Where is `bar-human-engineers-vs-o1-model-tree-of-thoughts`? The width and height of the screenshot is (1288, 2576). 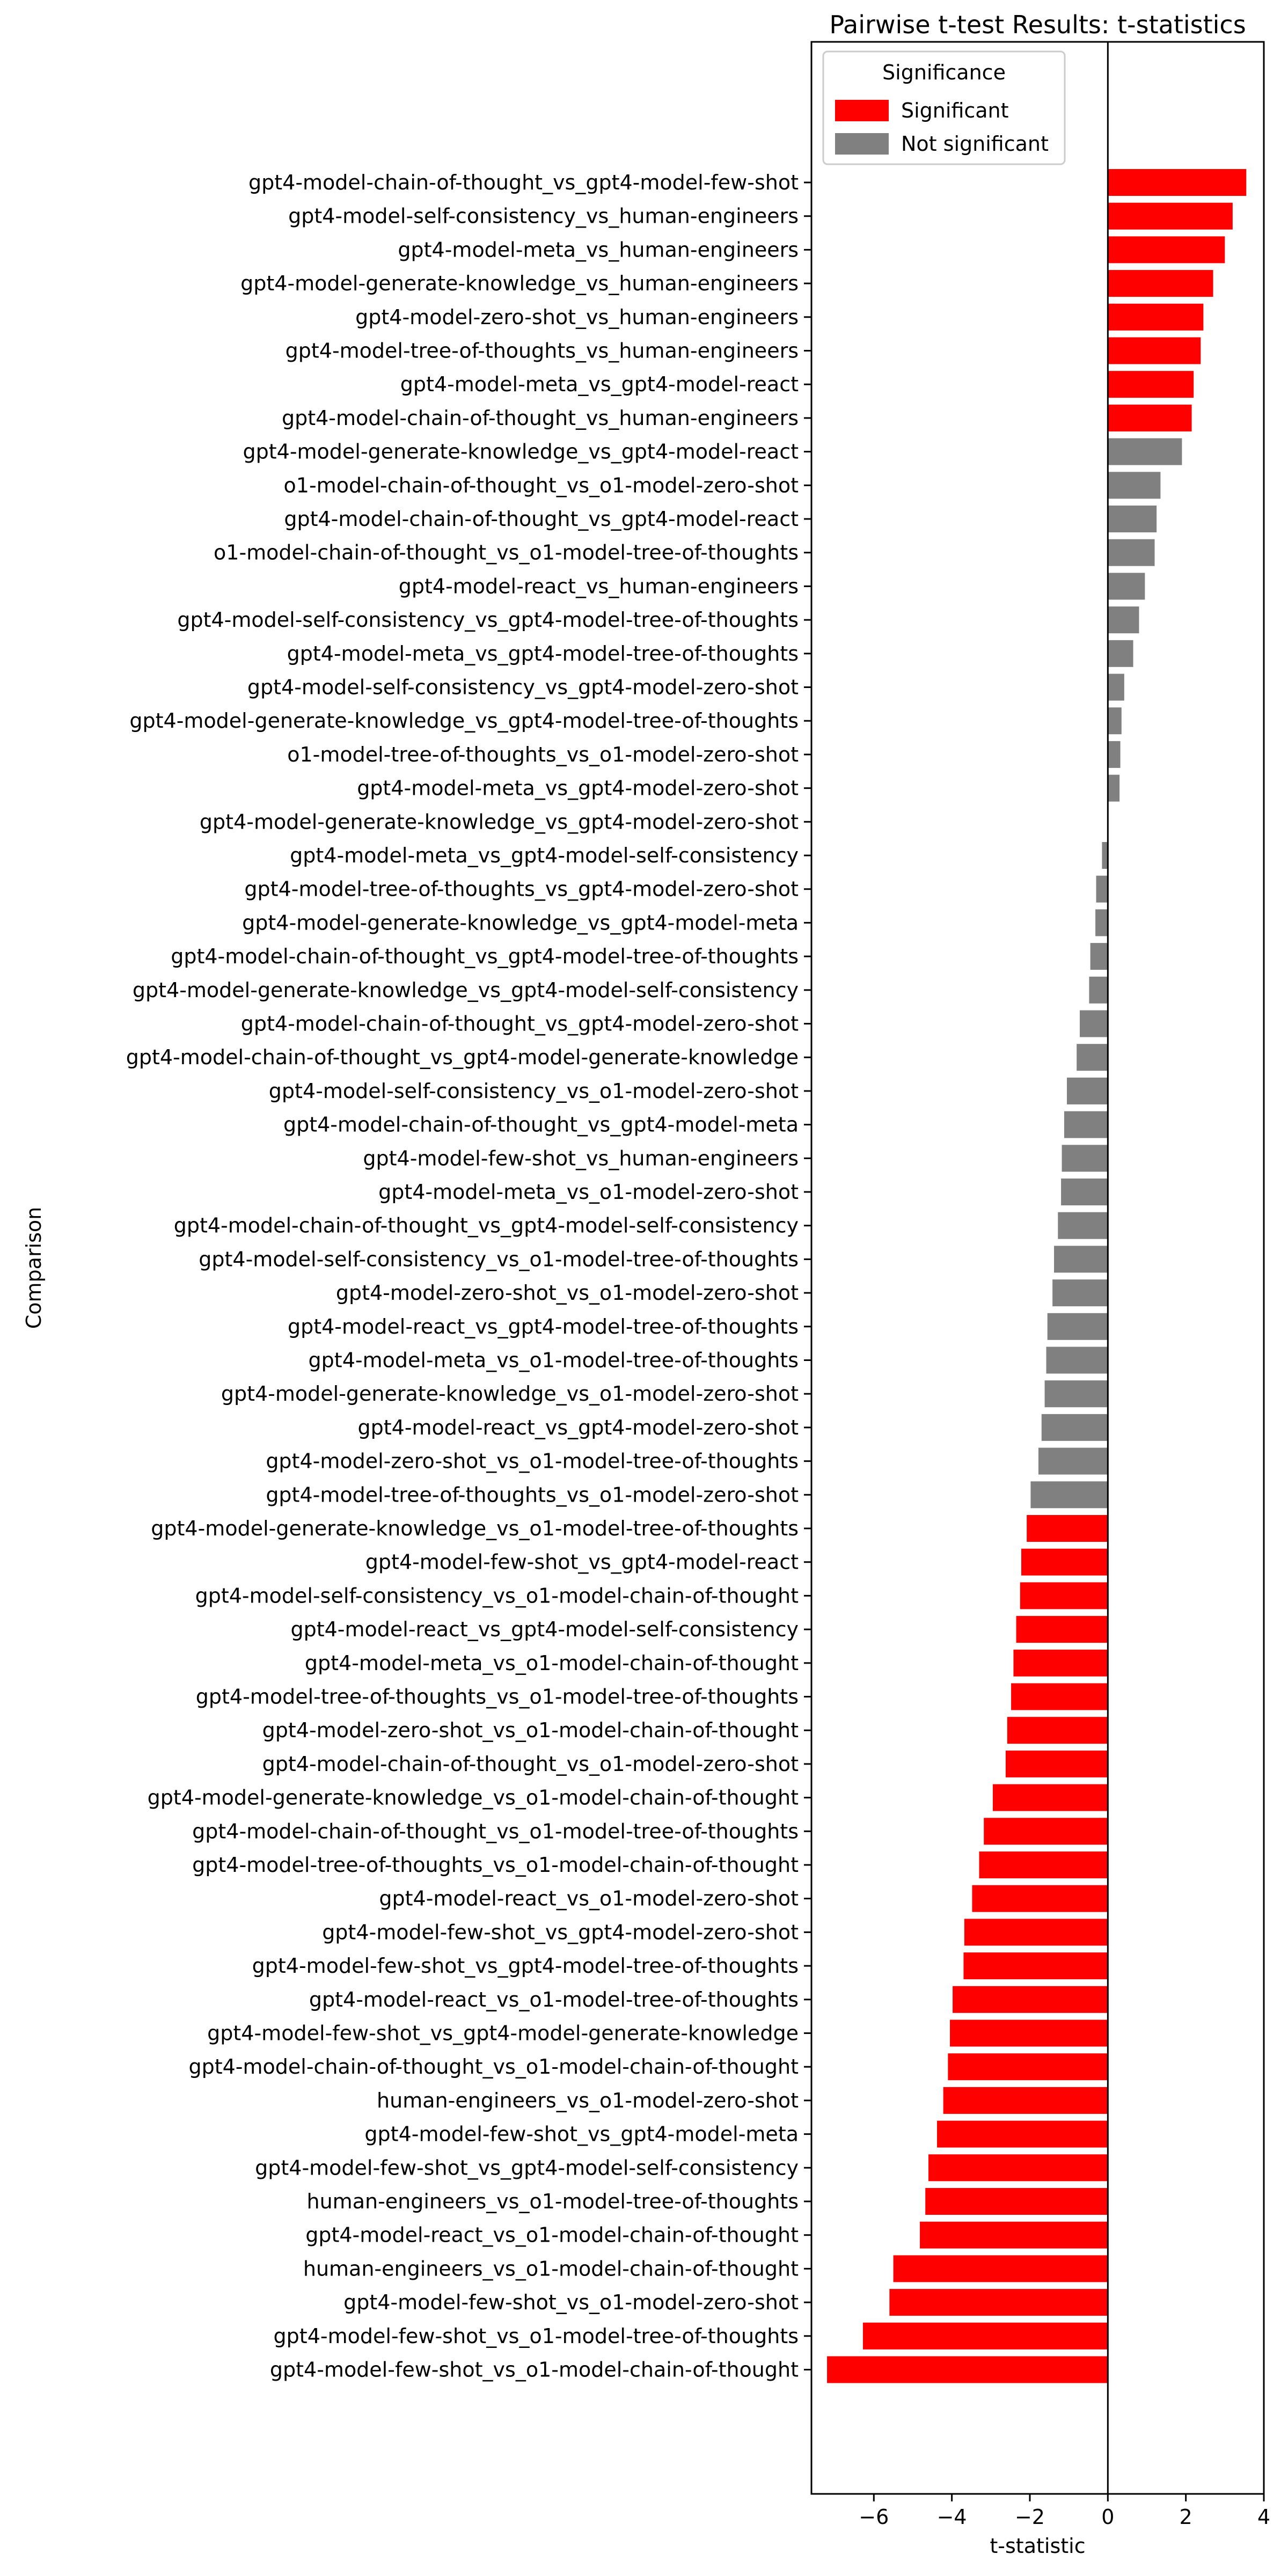
bar-human-engineers-vs-o1-model-tree-of-thoughts is located at coordinates (1016, 2201).